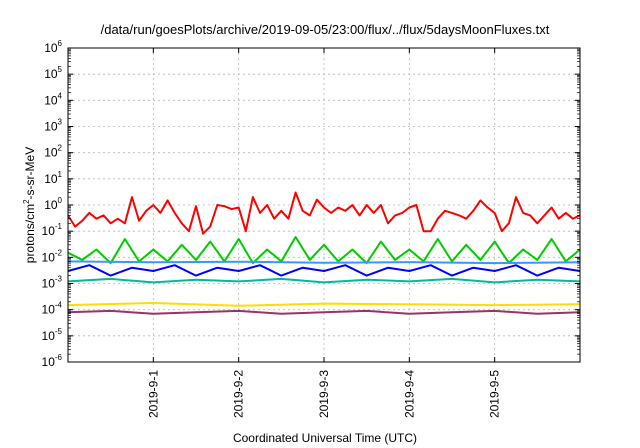 The width and height of the screenshot is (640, 448). Describe the element at coordinates (59, 331) in the screenshot. I see `y-tick-label-exponent: -5` at that location.